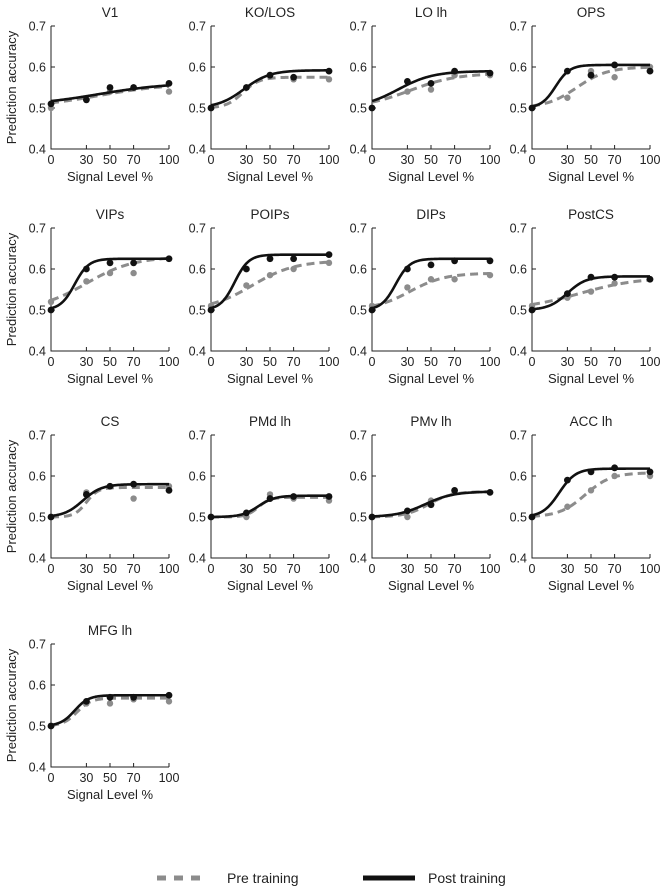 The width and height of the screenshot is (671, 893). What do you see at coordinates (110, 630) in the screenshot?
I see `panel-title: MFG lh` at bounding box center [110, 630].